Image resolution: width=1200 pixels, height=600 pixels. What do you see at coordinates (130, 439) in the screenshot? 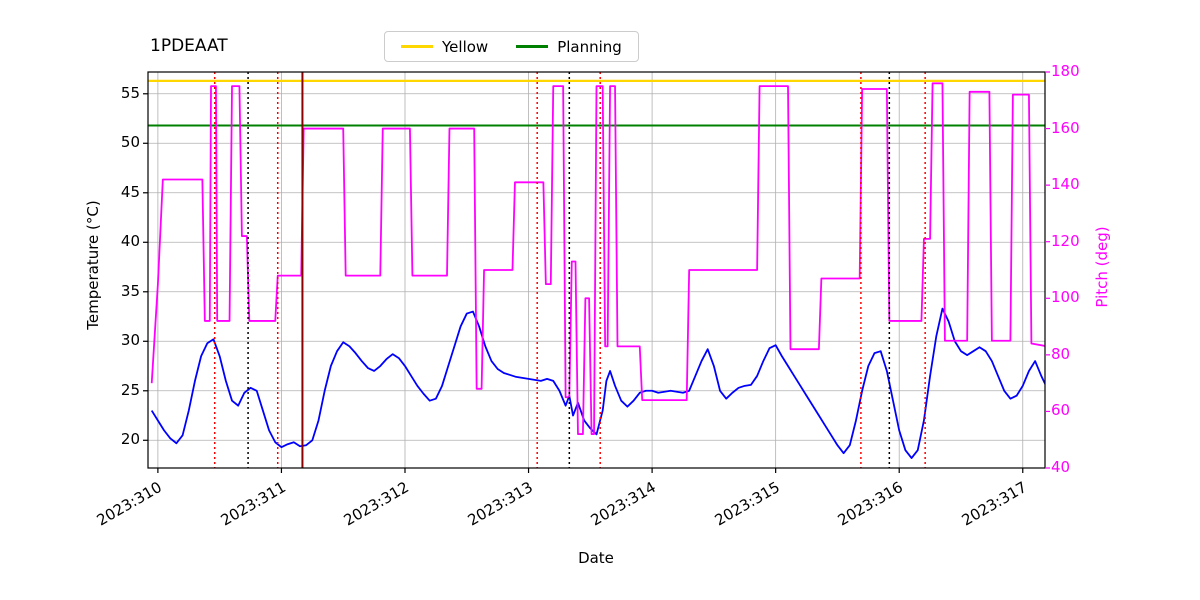
I see `y-left-tick-label: 20` at bounding box center [130, 439].